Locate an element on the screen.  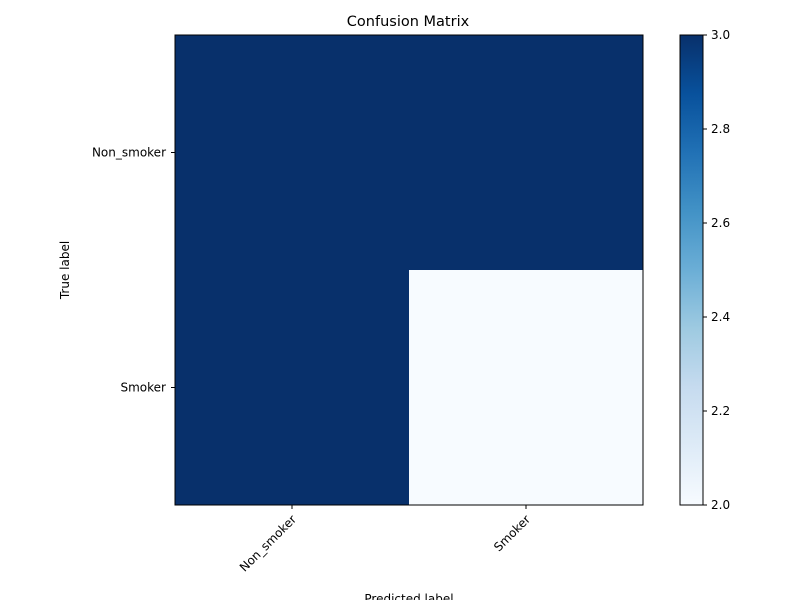
x-axis-label: Predicted label is located at coordinates (408, 596).